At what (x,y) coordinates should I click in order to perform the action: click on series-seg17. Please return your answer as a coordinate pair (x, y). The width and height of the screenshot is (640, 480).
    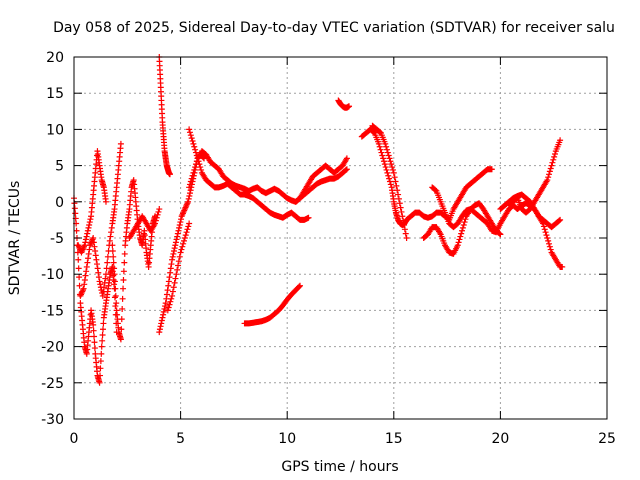
    Looking at the image, I should click on (497, 227).